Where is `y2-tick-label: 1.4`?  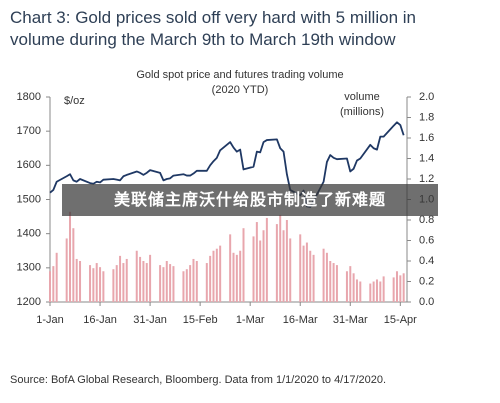
y2-tick-label: 1.4 is located at coordinates (426, 158).